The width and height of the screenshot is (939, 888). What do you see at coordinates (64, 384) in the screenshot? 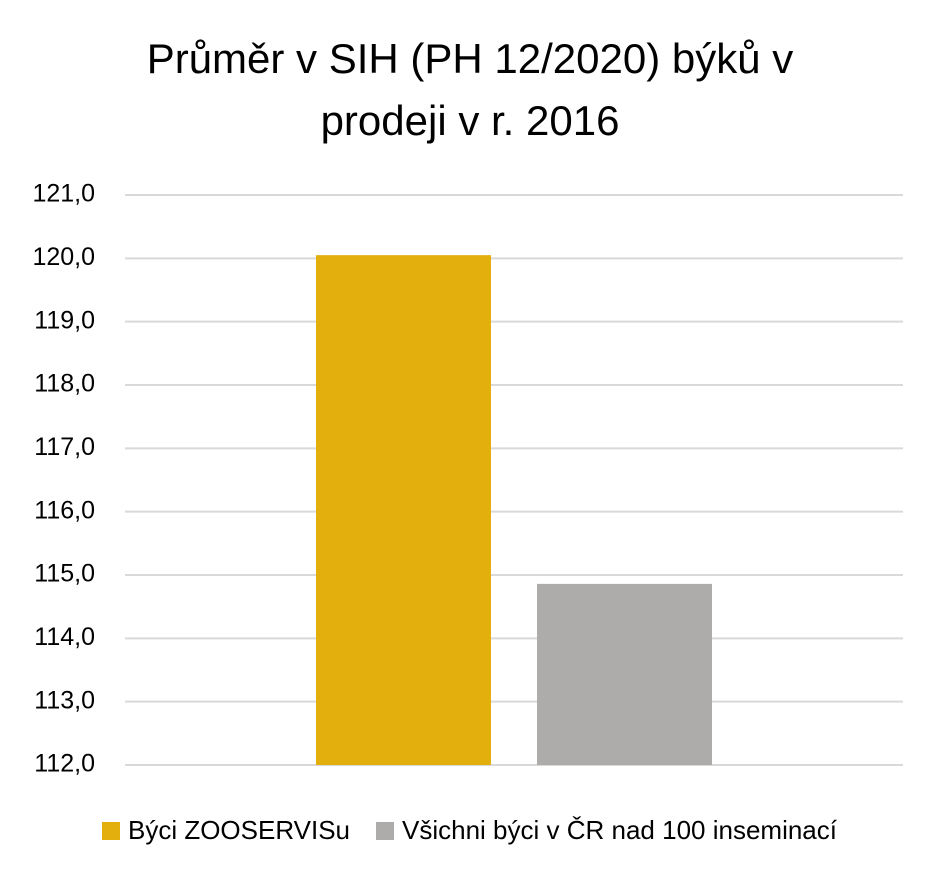
I see `y-tick-label: 118,0` at bounding box center [64, 384].